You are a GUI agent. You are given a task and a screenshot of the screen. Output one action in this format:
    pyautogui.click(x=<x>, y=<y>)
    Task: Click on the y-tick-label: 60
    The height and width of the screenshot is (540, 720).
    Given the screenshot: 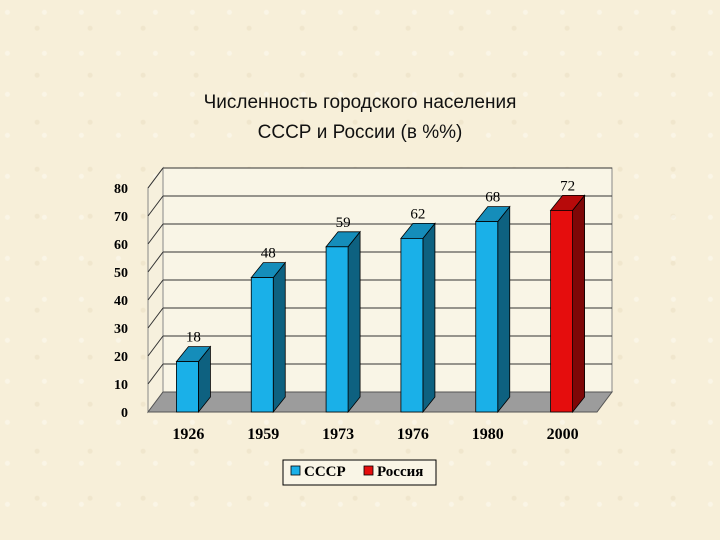 What is the action you would take?
    pyautogui.click(x=121, y=245)
    